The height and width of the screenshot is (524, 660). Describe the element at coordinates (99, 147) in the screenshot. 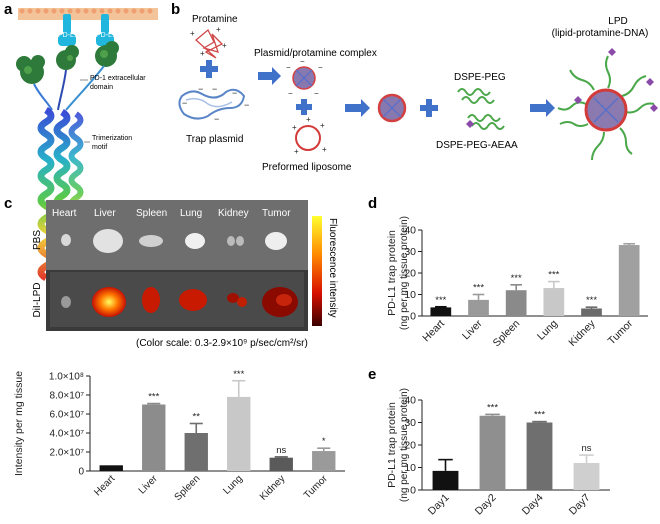

I see `motif-label: motif` at that location.